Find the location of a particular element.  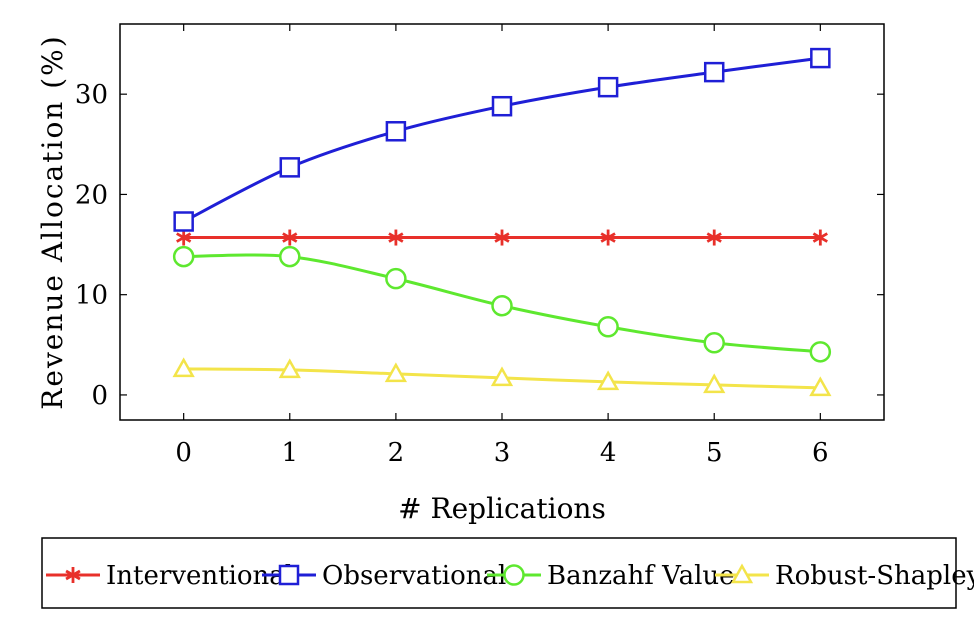

legend-item: Robust-Shapley is located at coordinates (844, 576).